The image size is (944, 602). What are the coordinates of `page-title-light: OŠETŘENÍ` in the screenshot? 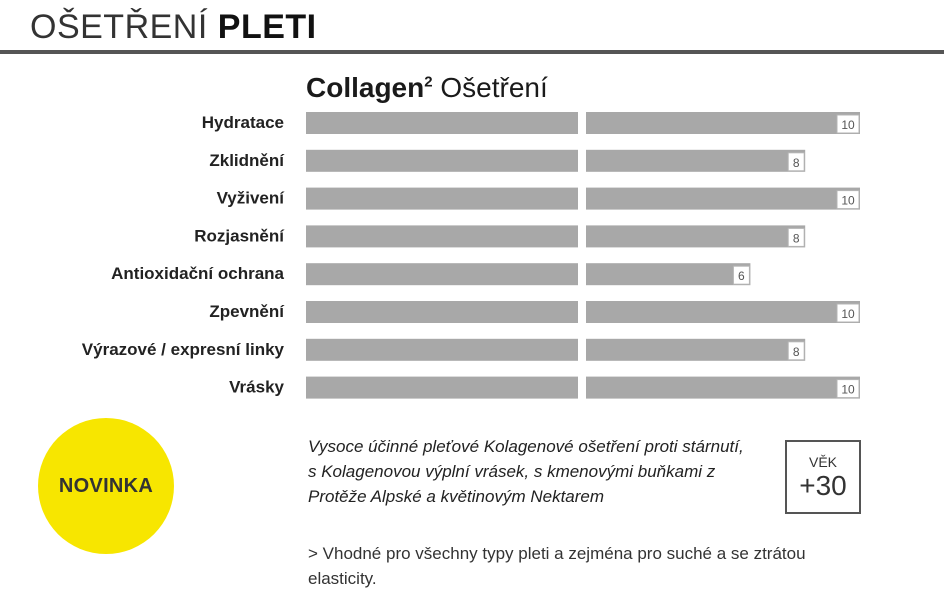 It's located at (119, 27).